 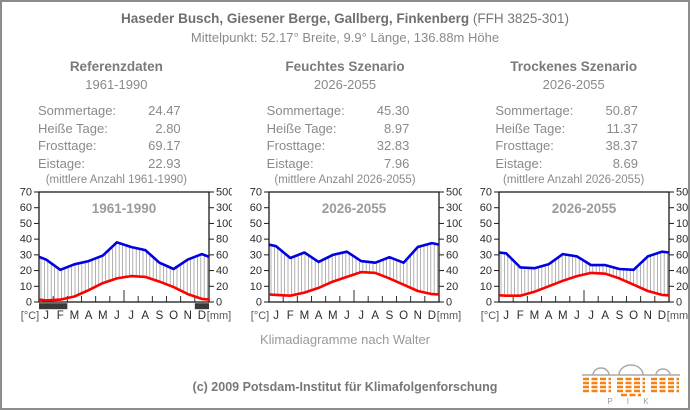 What do you see at coordinates (164, 145) in the screenshot?
I see `stat-value: 69.17` at bounding box center [164, 145].